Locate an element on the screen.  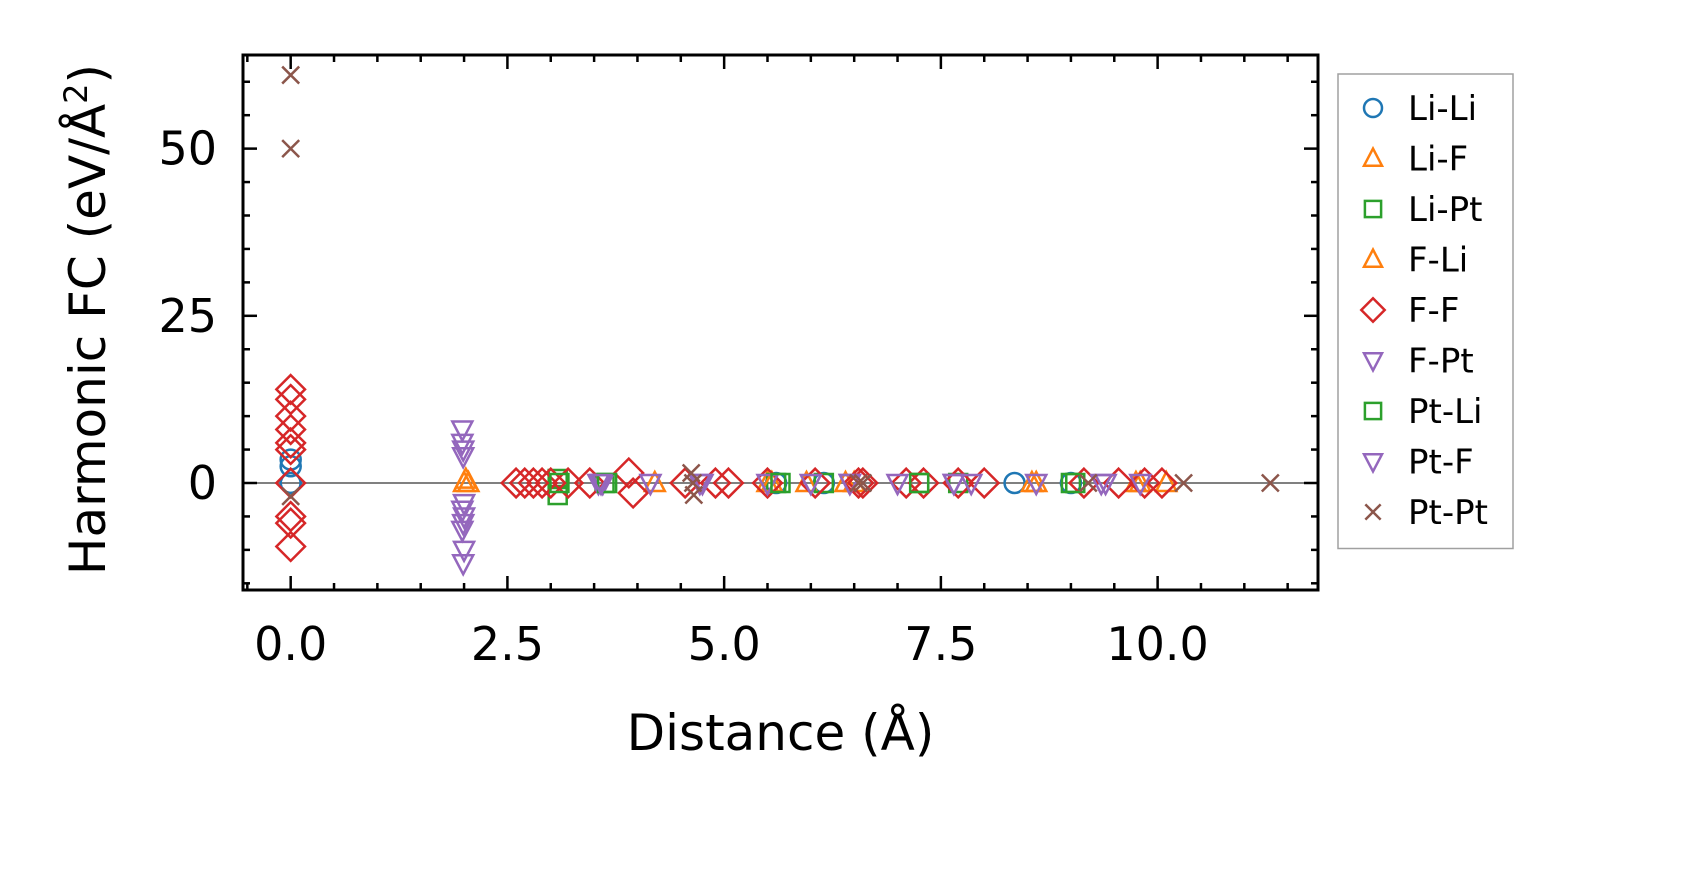
legend-item: Li-Li is located at coordinates (1419, 109).